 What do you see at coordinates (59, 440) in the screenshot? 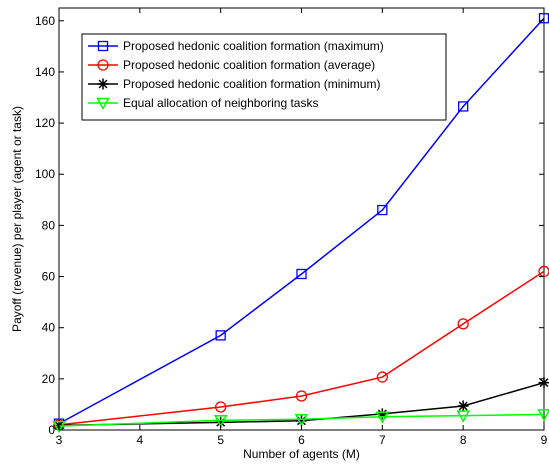
I see `x-tick-label: 3` at bounding box center [59, 440].